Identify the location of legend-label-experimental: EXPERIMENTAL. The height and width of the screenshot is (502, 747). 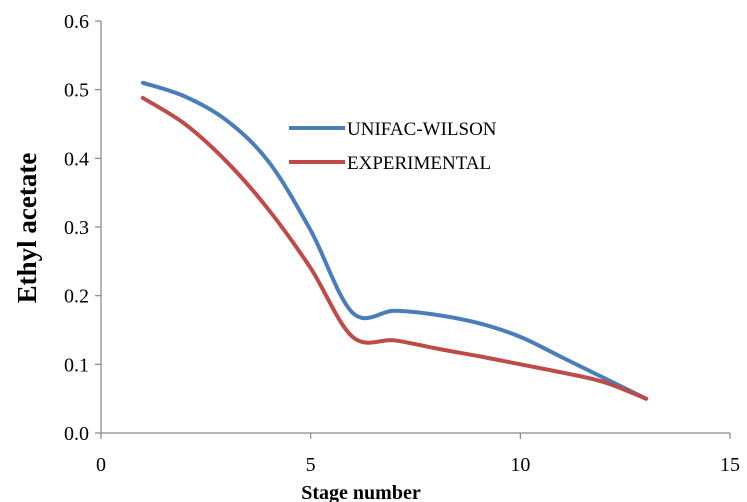
(419, 163).